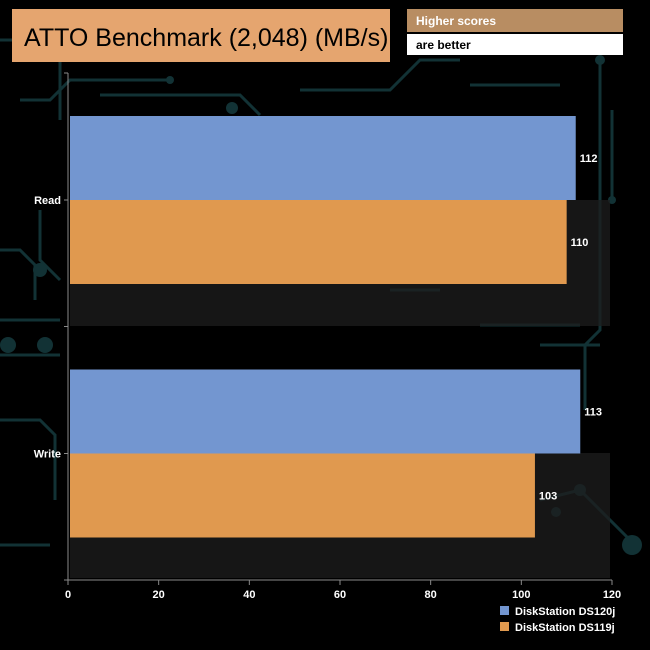  I want to click on x-tick-label-120: 120, so click(612, 595).